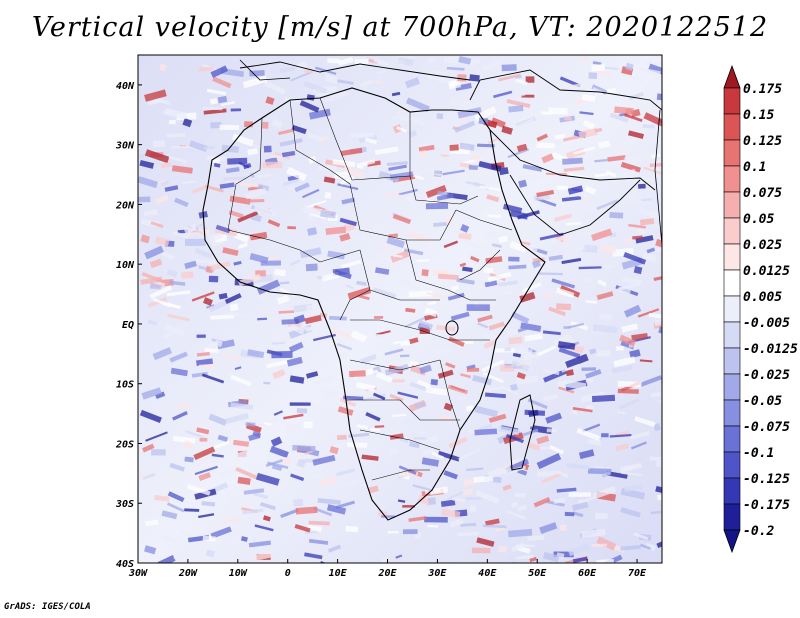 This screenshot has width=800, height=618. What do you see at coordinates (754, 167) in the screenshot?
I see `colorbar-label: 0.1` at bounding box center [754, 167].